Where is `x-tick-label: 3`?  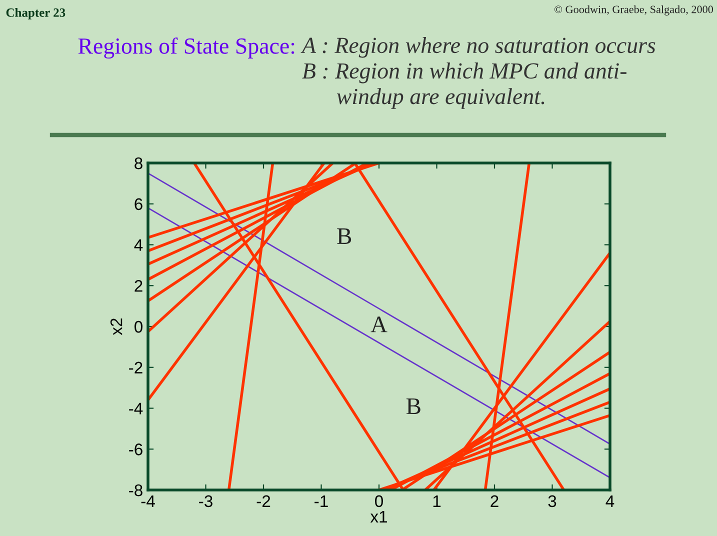
x-tick-label: 3 is located at coordinates (552, 501).